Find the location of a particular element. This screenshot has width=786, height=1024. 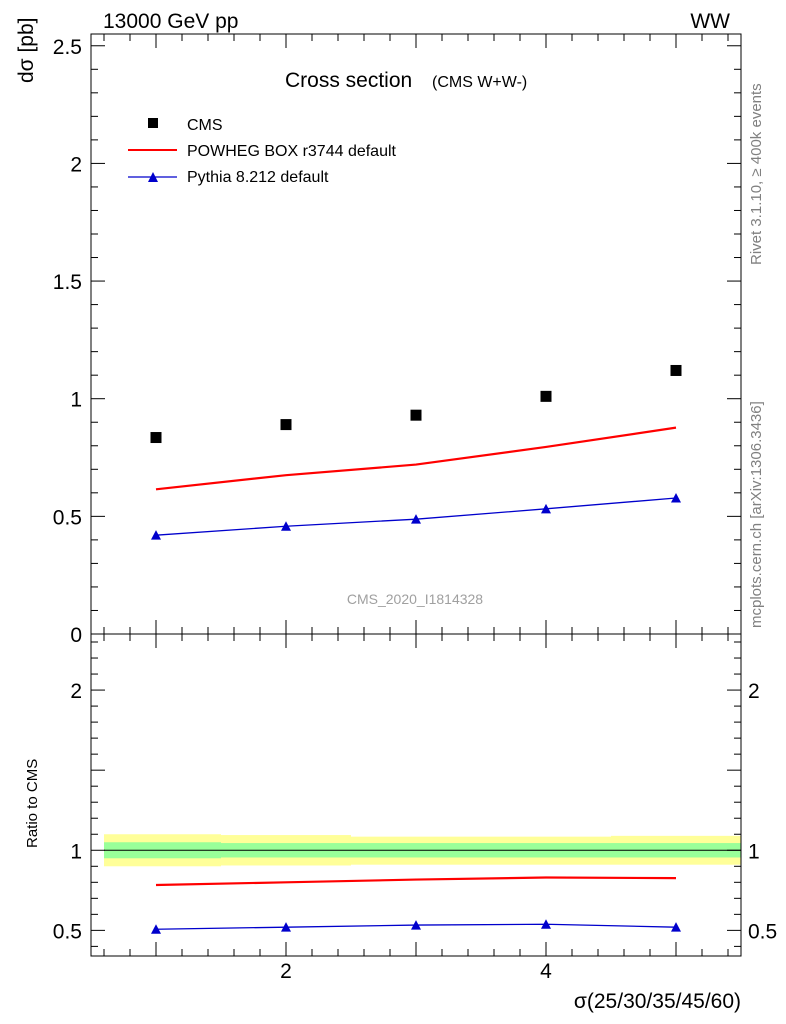

legend-label-pythia: Pythia 8.212 default is located at coordinates (258, 177).